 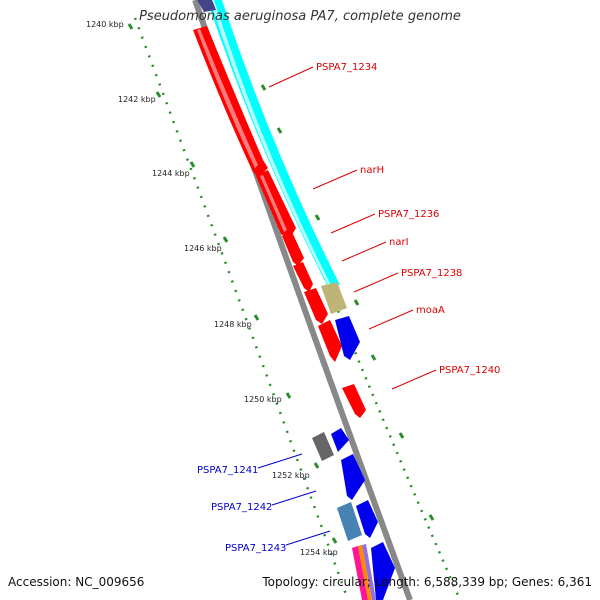 What do you see at coordinates (431, 273) in the screenshot?
I see `gene-label-PSPA7_1238: PSPA7_1238` at bounding box center [431, 273].